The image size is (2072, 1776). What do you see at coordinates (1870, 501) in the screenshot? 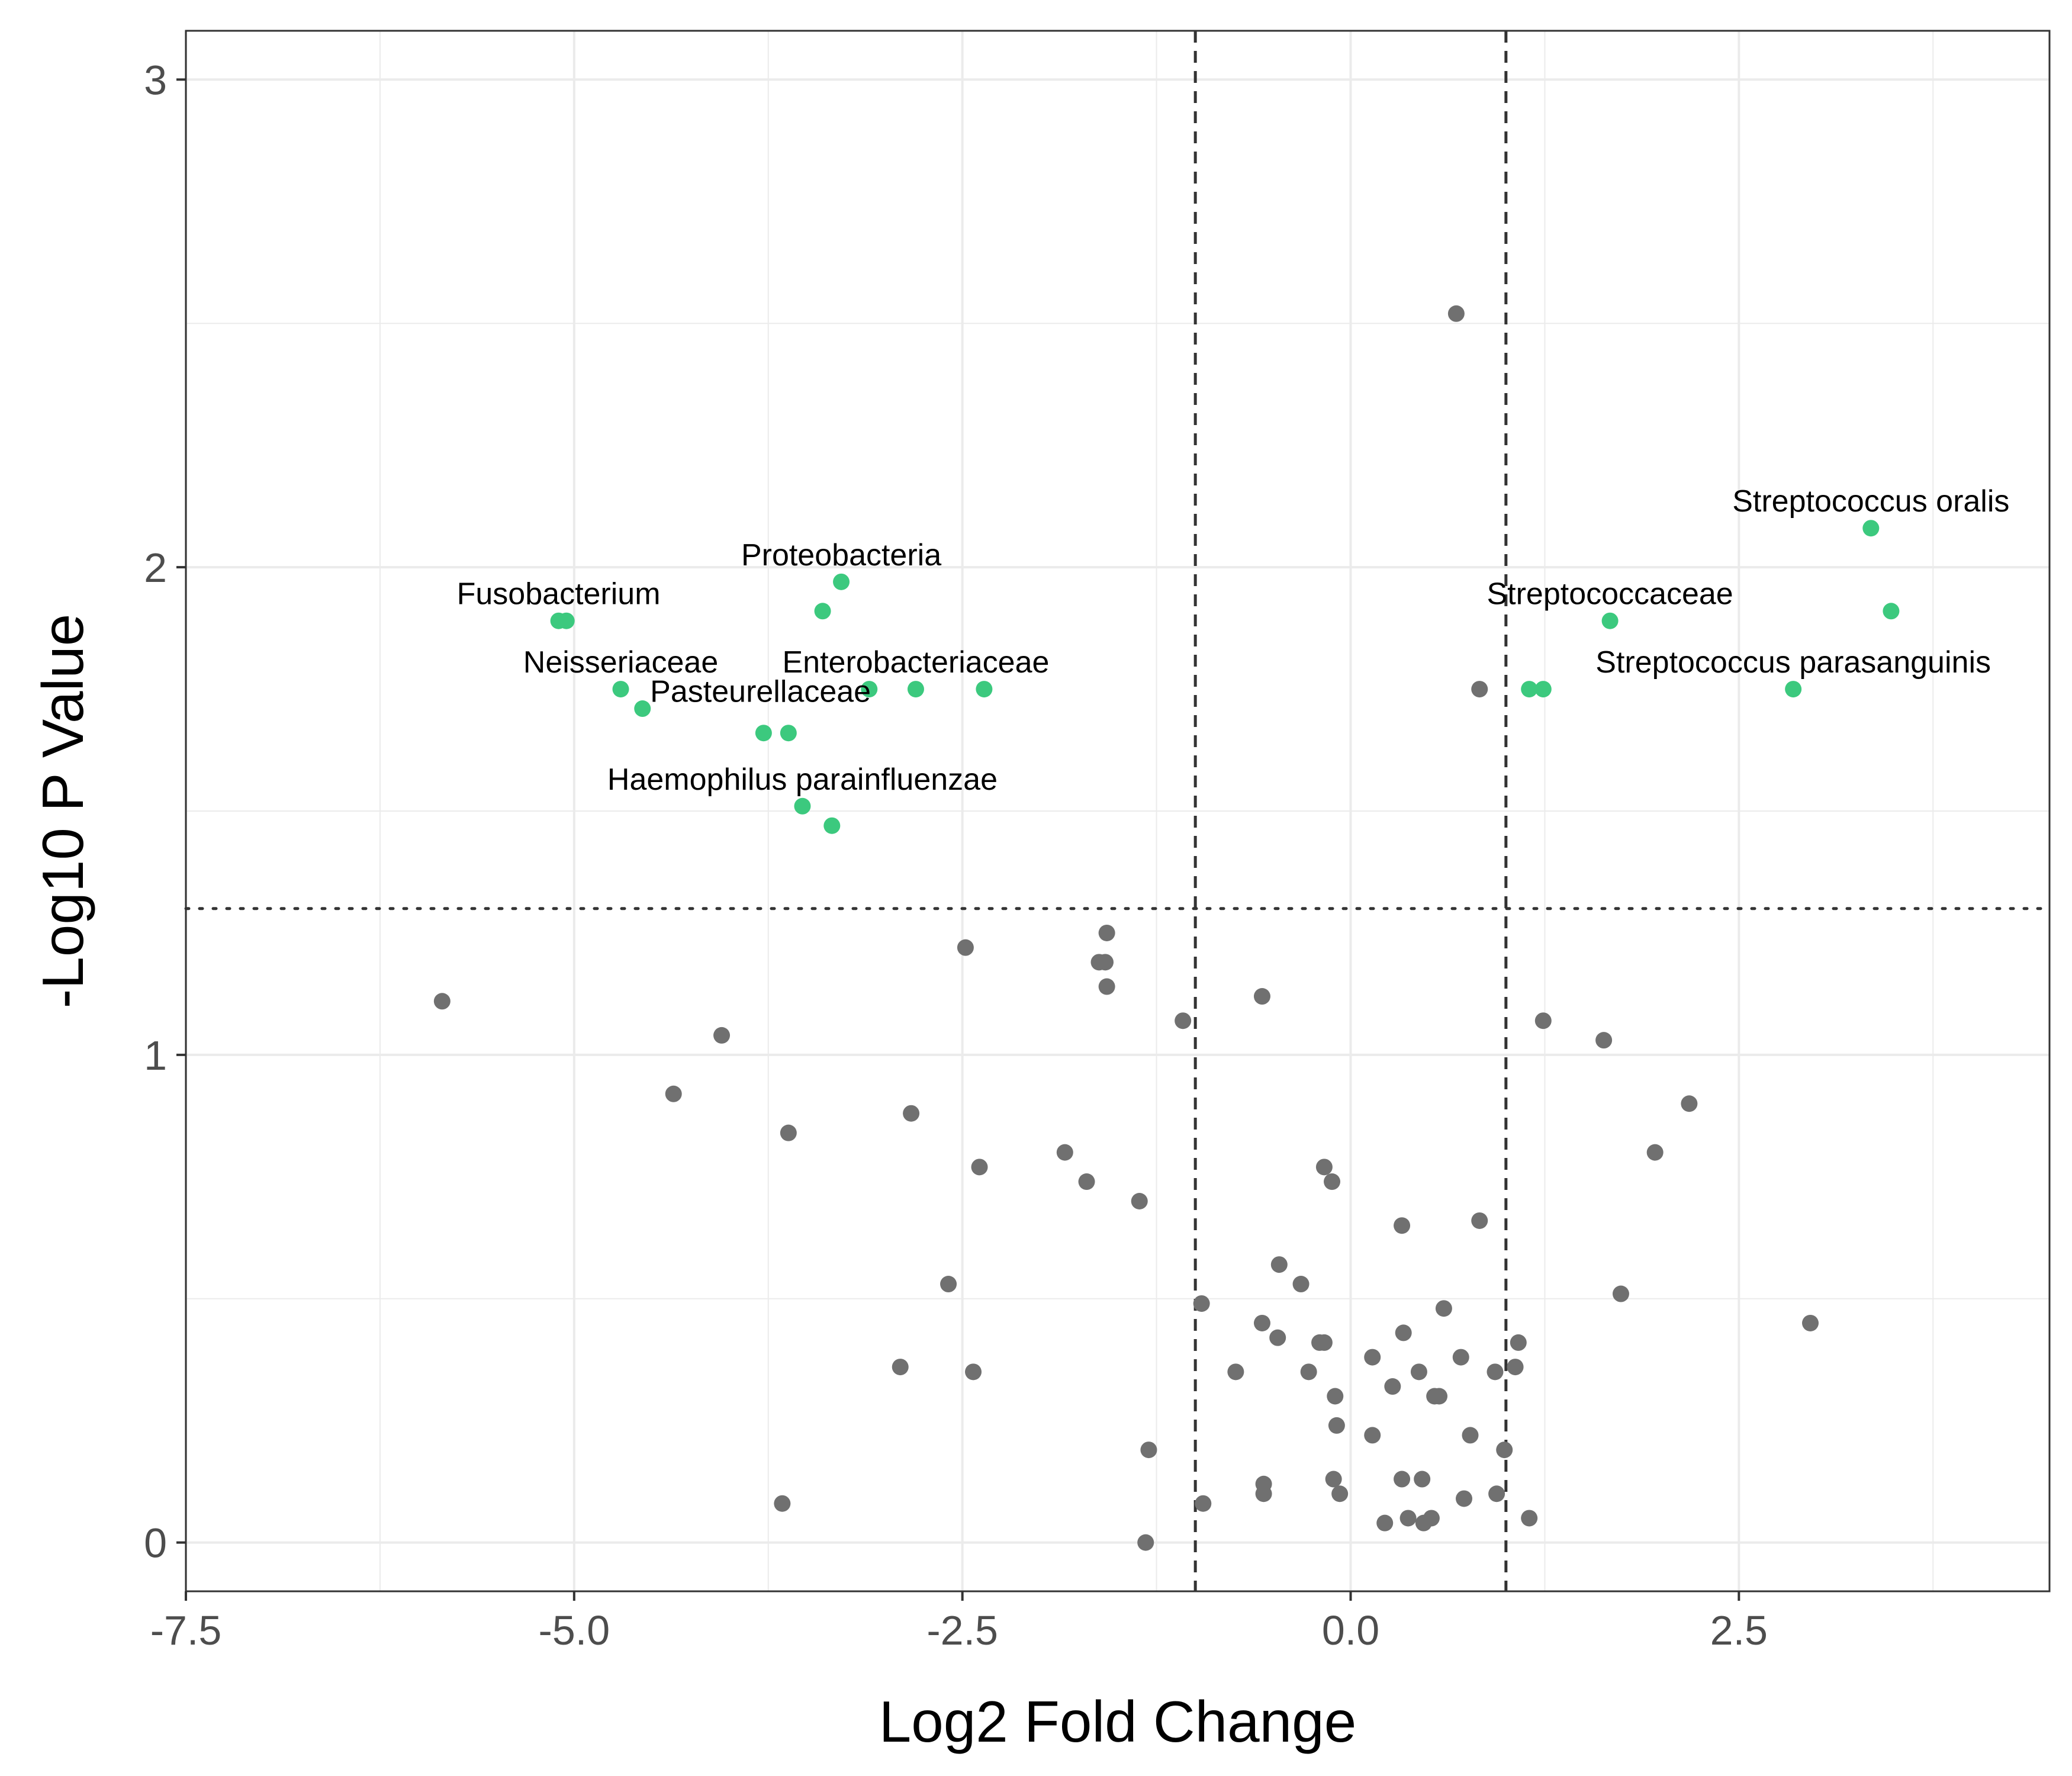
I see `point-label: Streptococcus oralis` at bounding box center [1870, 501].